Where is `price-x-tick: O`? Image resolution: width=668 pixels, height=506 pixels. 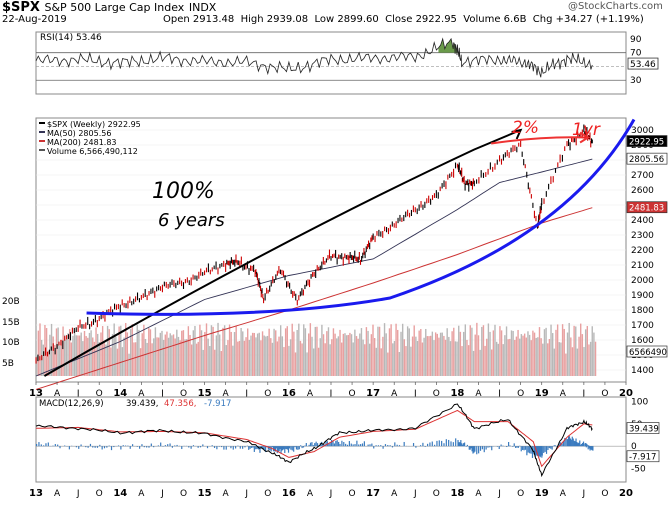 price-x-tick: O is located at coordinates (183, 394).